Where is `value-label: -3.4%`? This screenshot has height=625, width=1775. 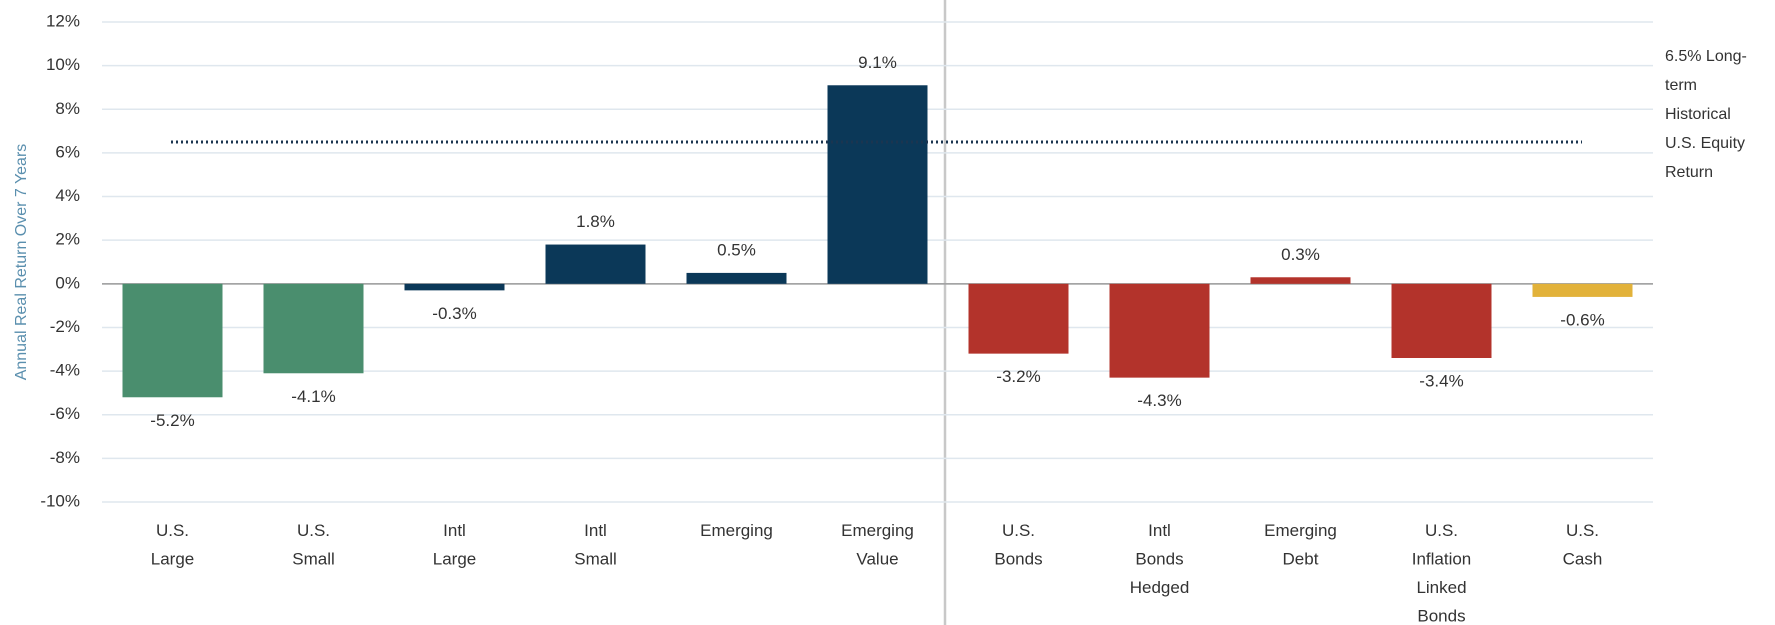 value-label: -3.4% is located at coordinates (1441, 380).